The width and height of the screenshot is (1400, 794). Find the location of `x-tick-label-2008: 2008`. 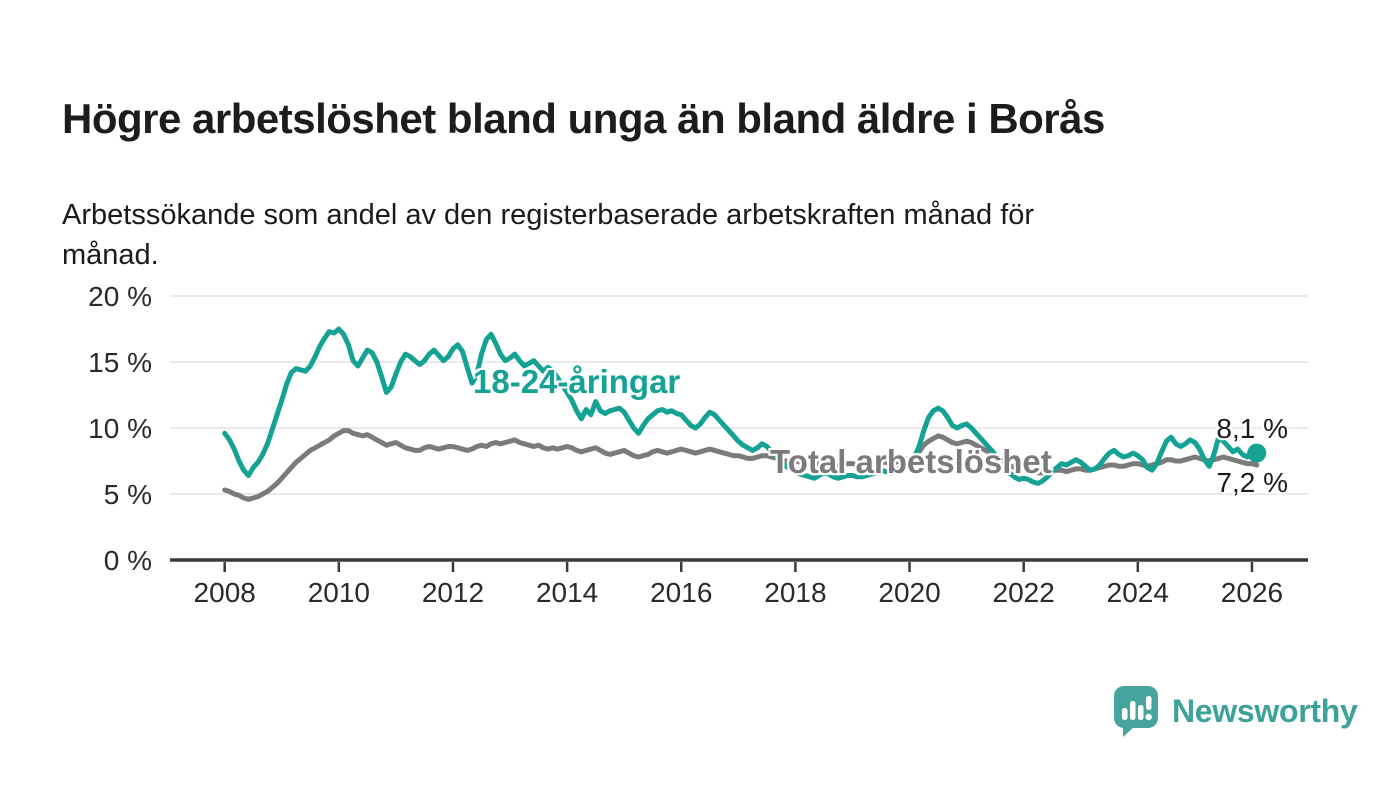

x-tick-label-2008: 2008 is located at coordinates (225, 592).